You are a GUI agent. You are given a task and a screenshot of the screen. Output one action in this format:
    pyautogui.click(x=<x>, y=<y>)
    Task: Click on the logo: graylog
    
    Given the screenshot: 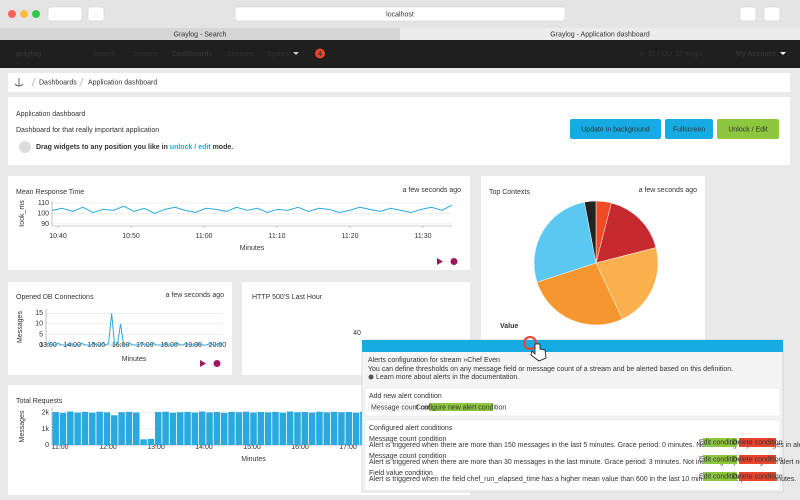 What is the action you would take?
    pyautogui.click(x=28, y=54)
    